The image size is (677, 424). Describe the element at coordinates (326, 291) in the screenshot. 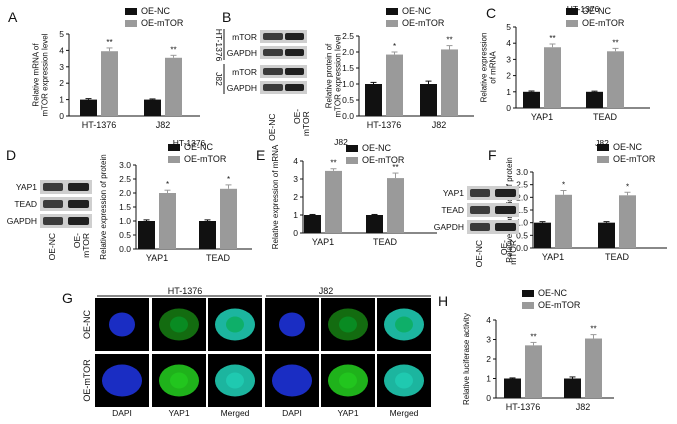

I see `group-label: J82` at that location.